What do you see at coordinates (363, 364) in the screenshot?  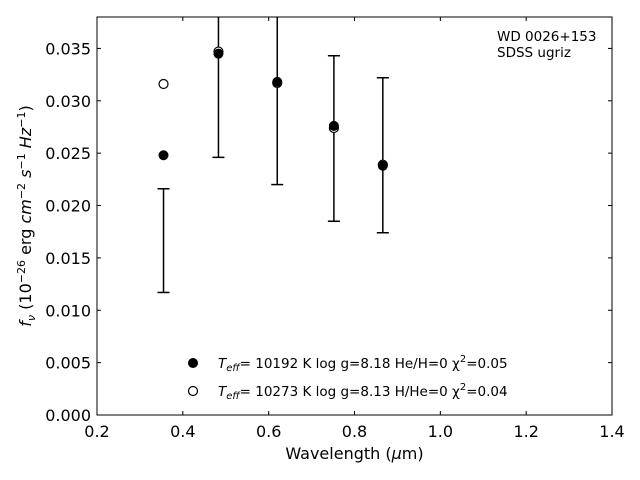 I see `legend-entry-1: Teff= 10192 K log g=8.18 He/H=0 χ2=0.05` at bounding box center [363, 364].